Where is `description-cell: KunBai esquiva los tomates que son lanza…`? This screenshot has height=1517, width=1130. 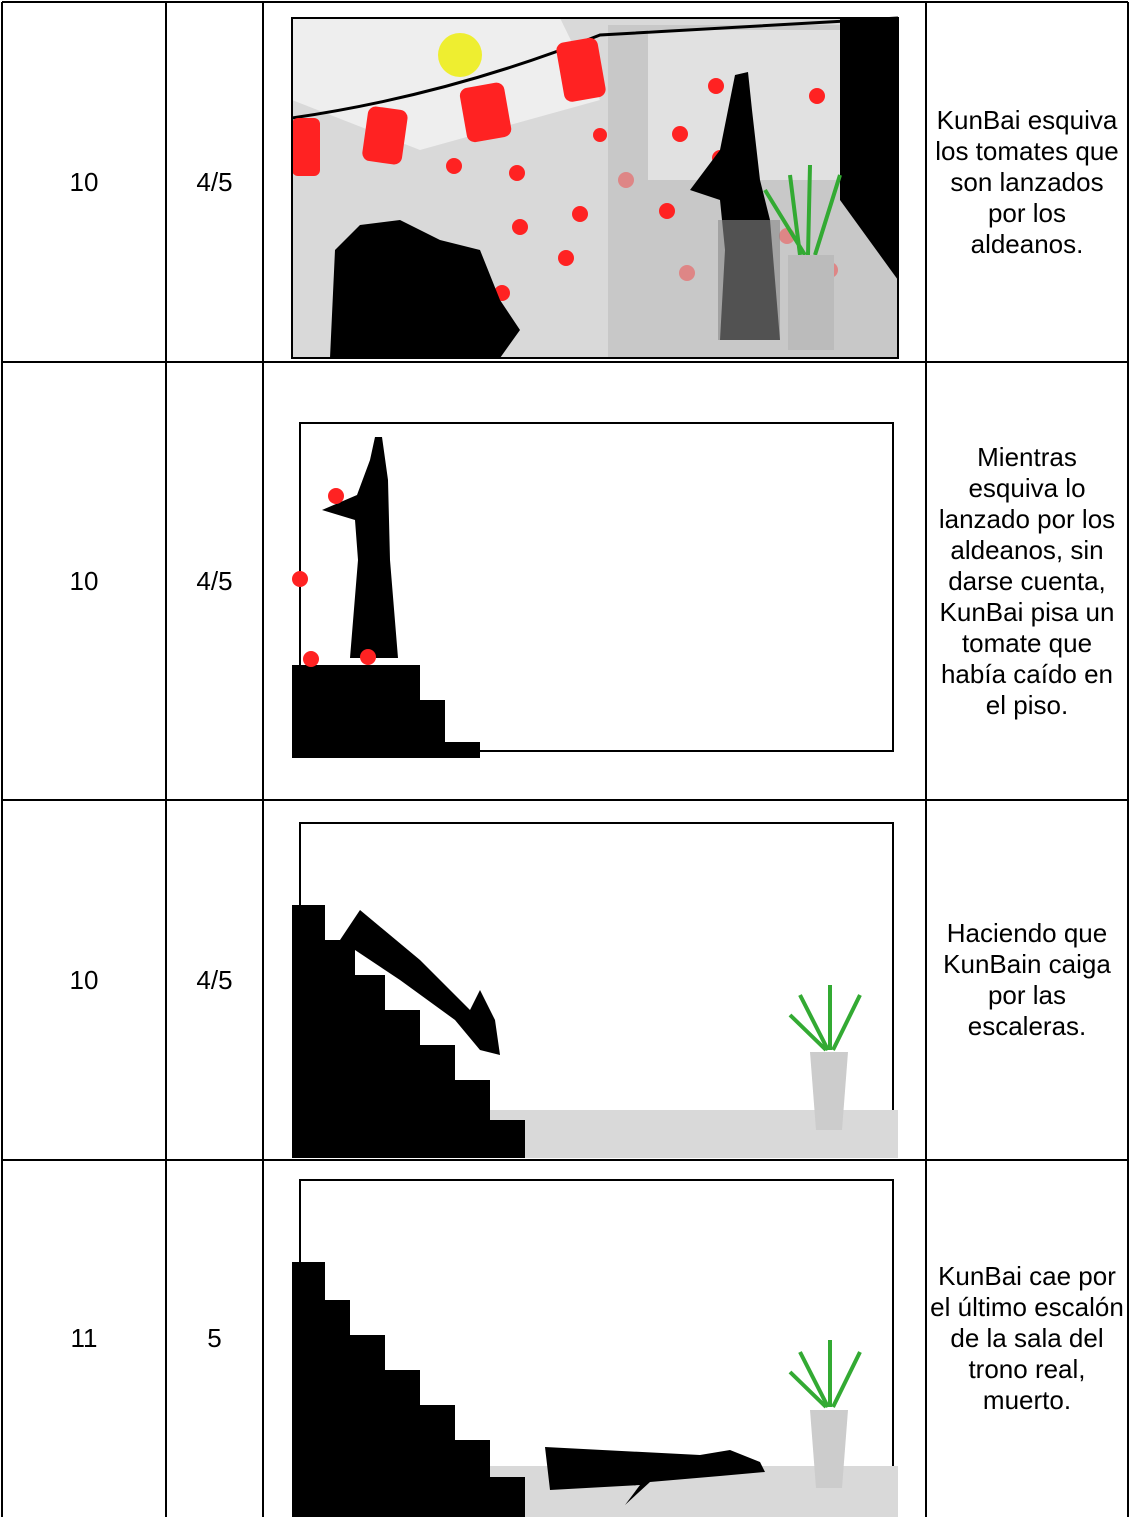 description-cell: KunBai esquiva los tomates que son lanza… is located at coordinates (1027, 181).